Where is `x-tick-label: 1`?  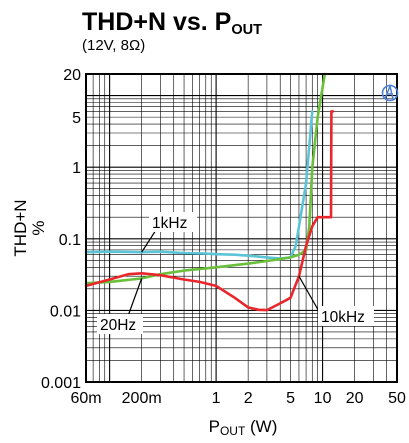
x-tick-label: 1 is located at coordinates (216, 398).